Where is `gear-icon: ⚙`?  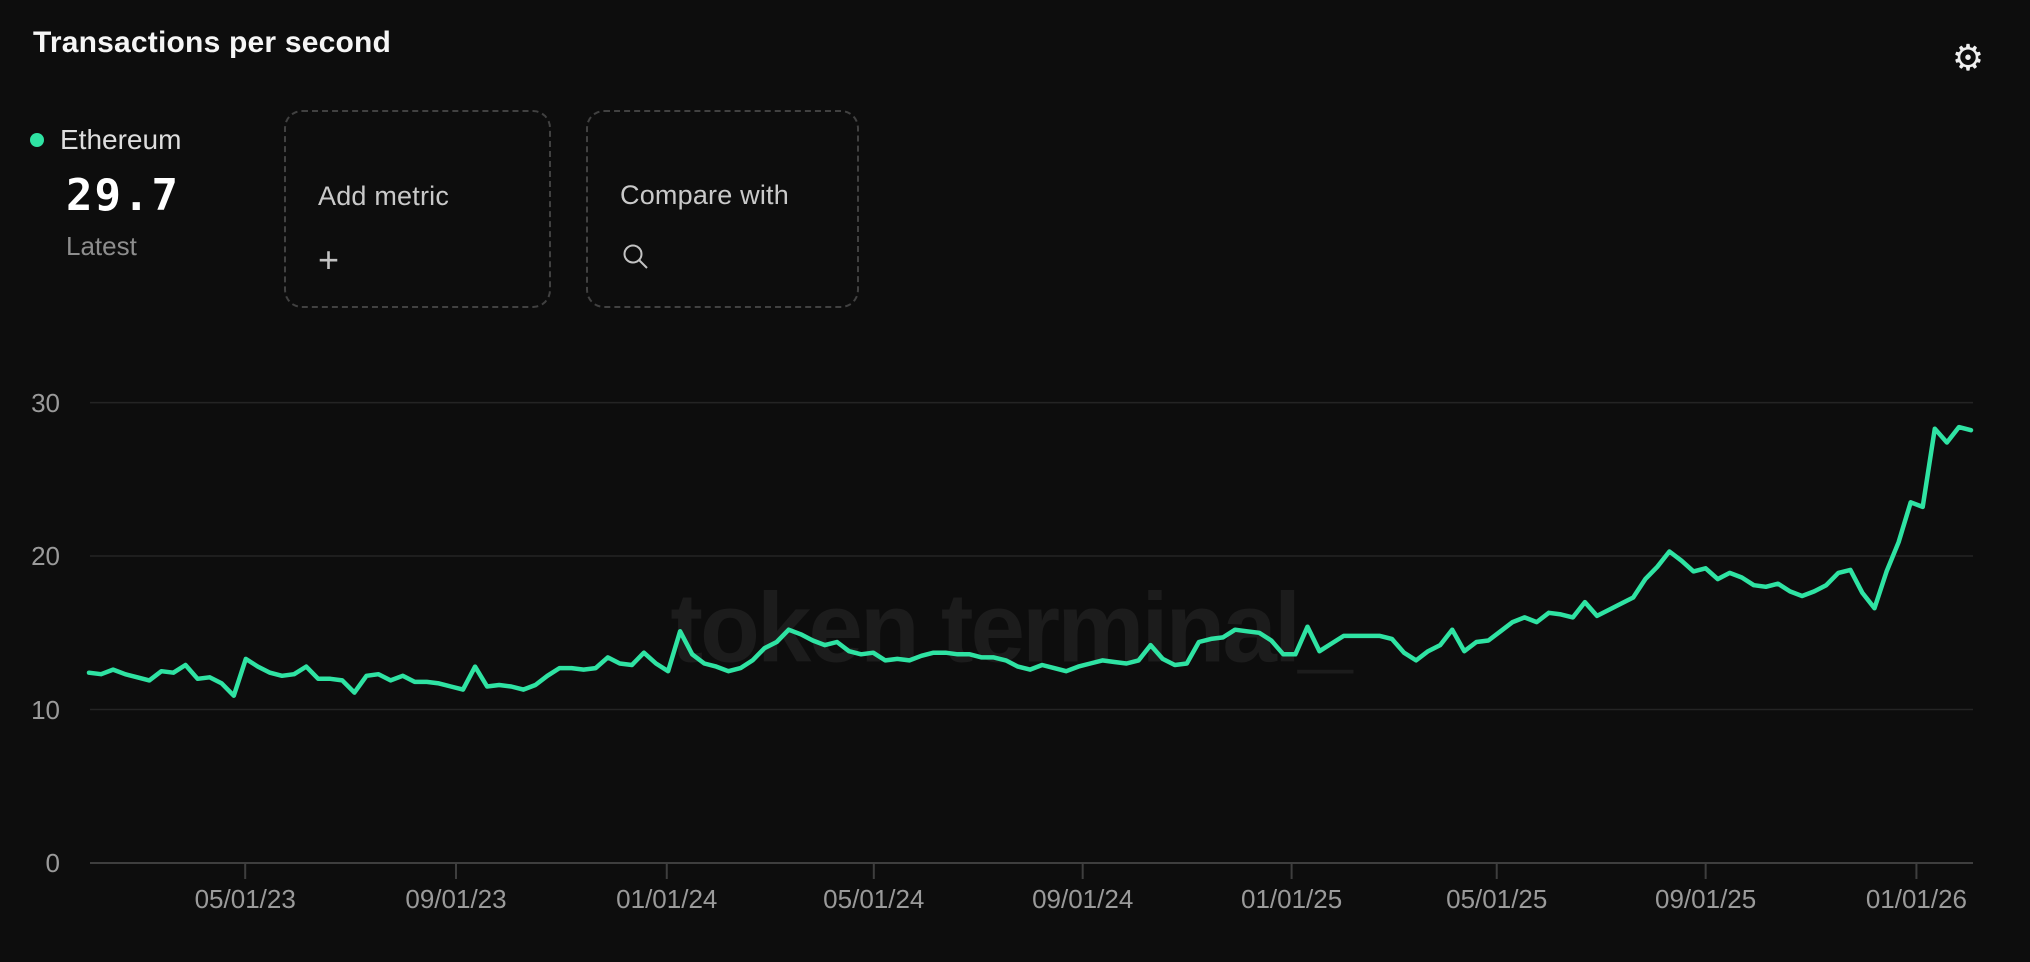
gear-icon: ⚙ is located at coordinates (1968, 57).